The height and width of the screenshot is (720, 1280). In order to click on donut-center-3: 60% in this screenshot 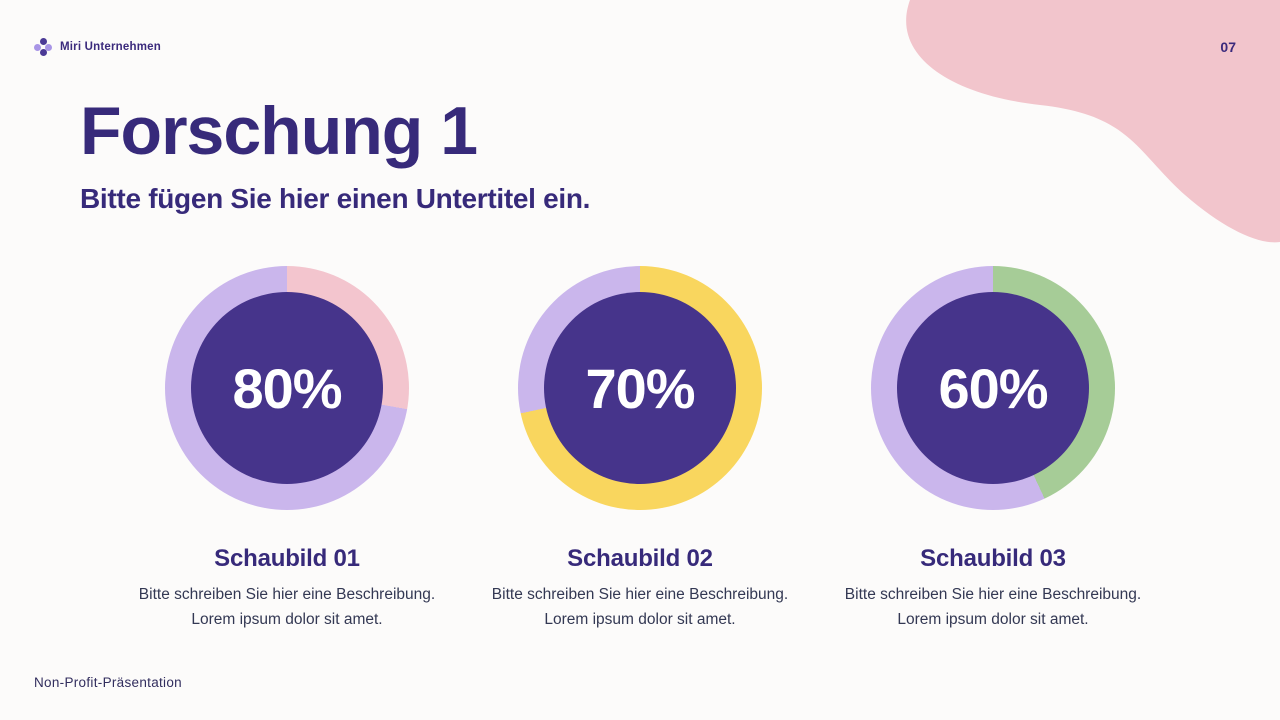, I will do `click(993, 388)`.